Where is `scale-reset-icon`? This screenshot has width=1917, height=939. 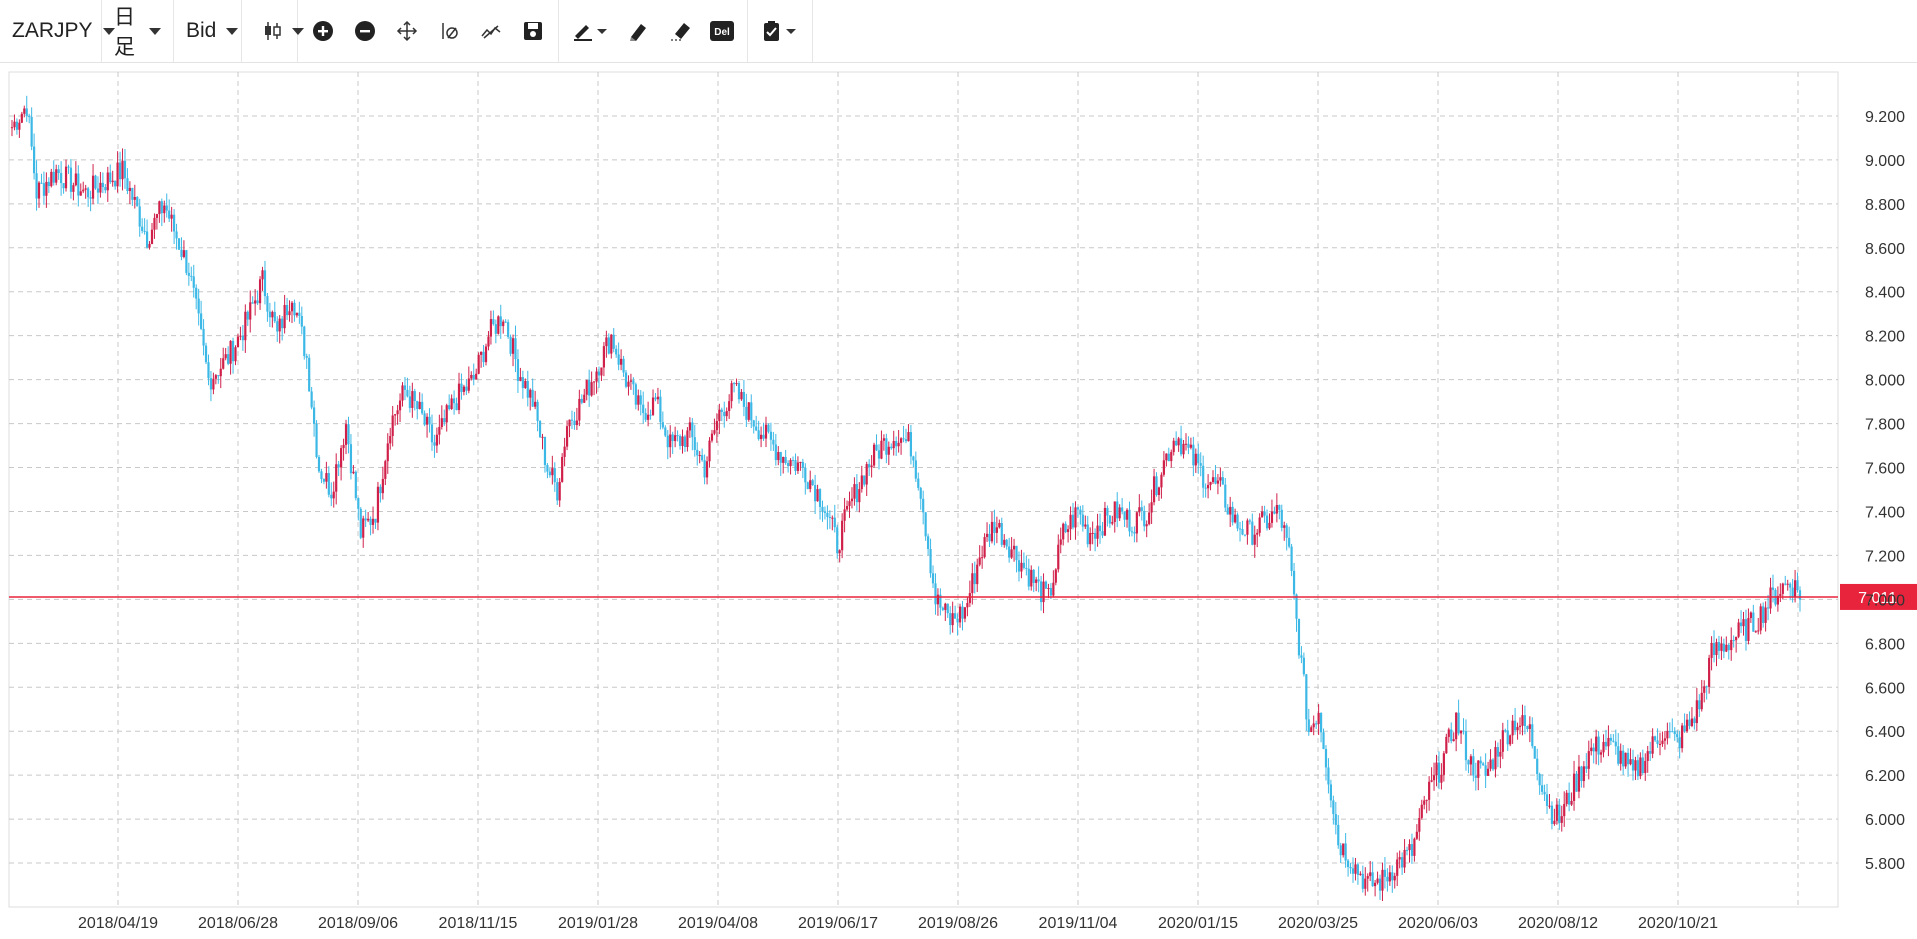 scale-reset-icon is located at coordinates (449, 31).